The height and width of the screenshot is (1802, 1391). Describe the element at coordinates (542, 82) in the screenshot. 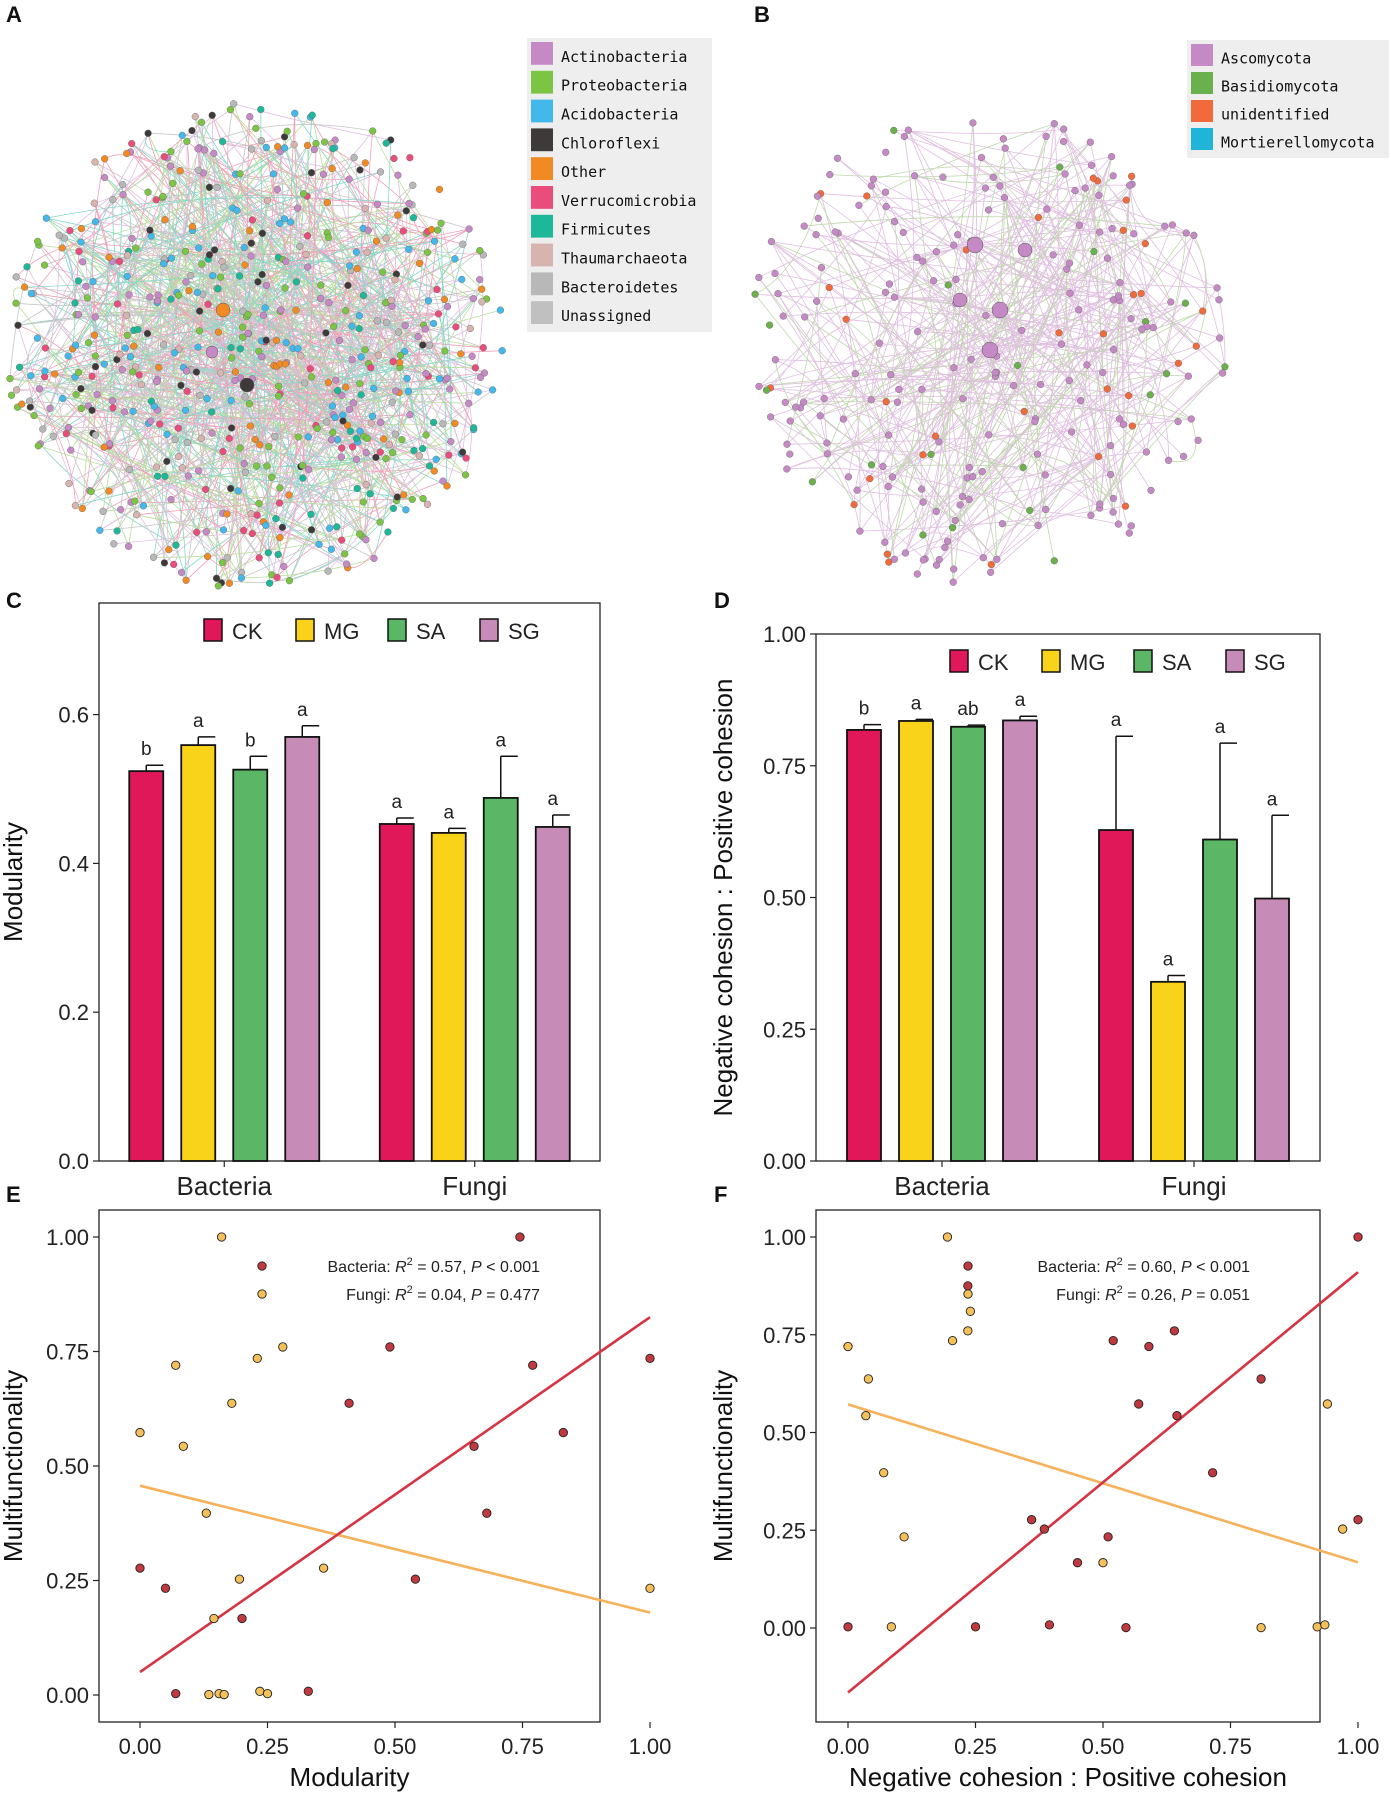

I see `legend-swatch` at that location.